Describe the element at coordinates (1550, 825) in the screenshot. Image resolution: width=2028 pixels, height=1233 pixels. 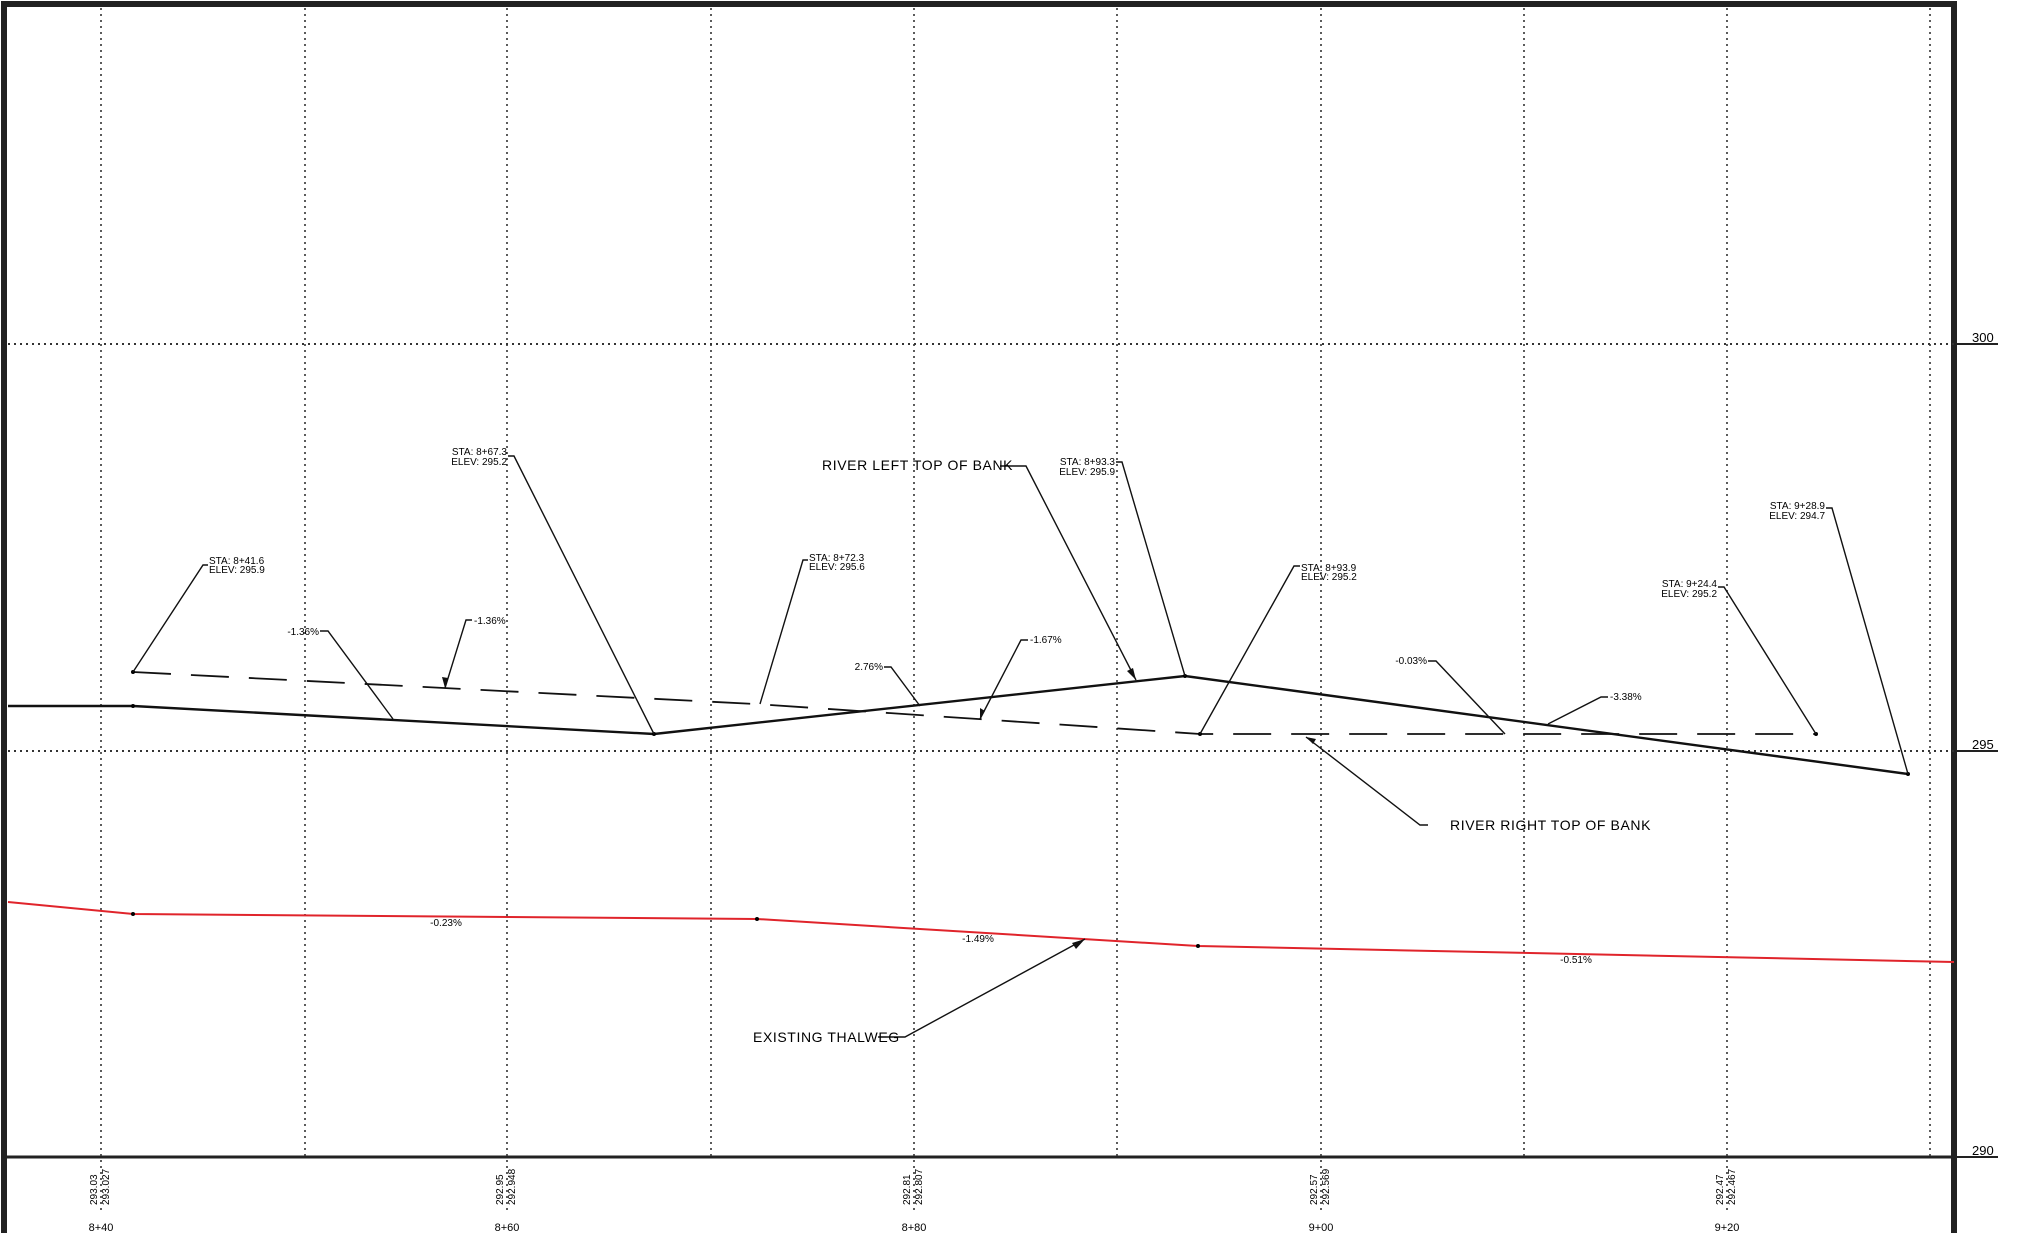
I see `river-right-bank-label: RIVER RIGHT TOP OF BANK` at that location.